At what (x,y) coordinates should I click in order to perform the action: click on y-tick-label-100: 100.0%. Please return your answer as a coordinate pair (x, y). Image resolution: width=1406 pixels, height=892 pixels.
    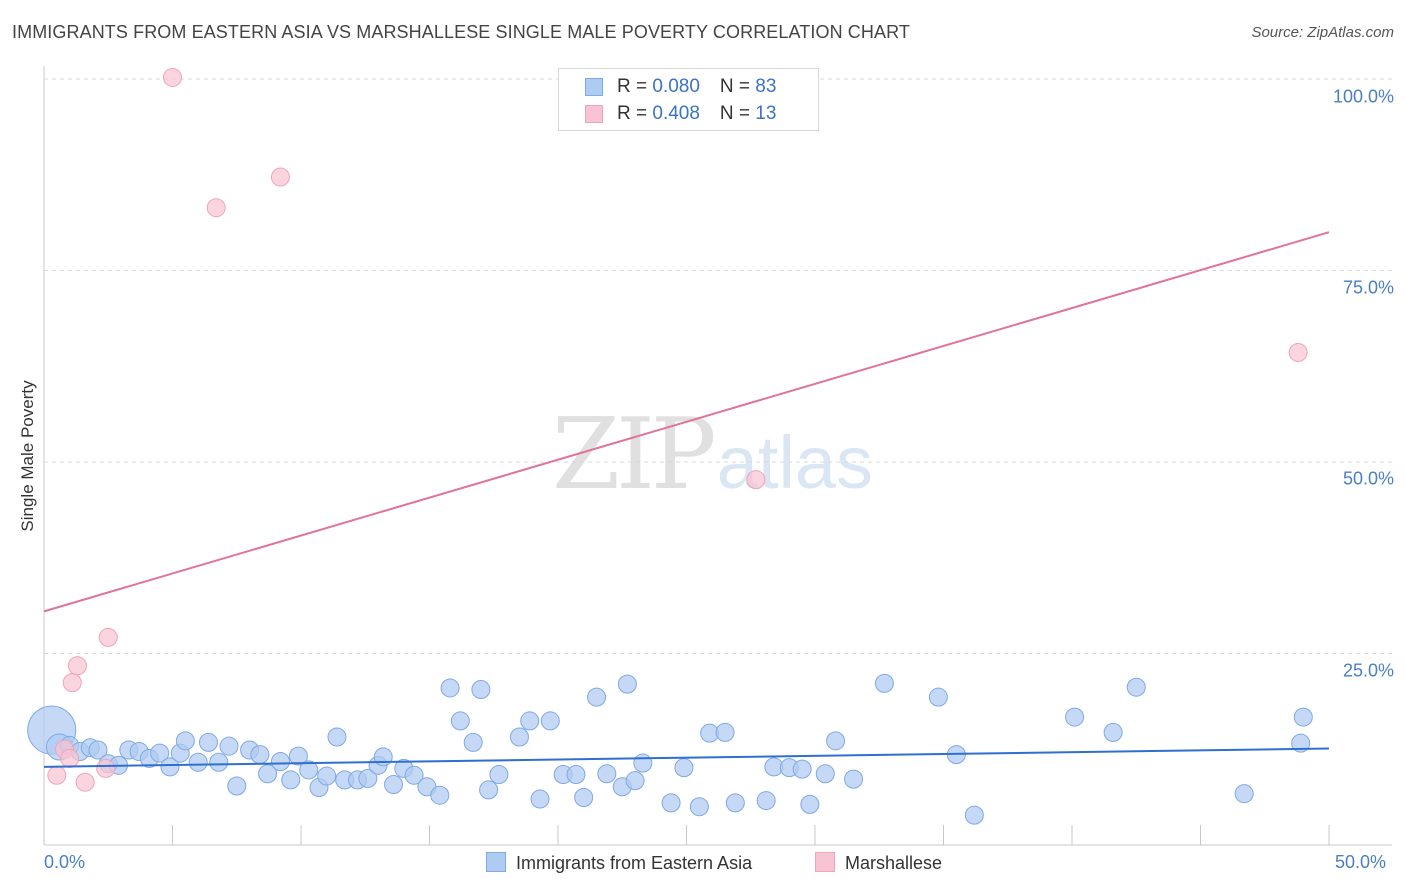
    Looking at the image, I should click on (1363, 96).